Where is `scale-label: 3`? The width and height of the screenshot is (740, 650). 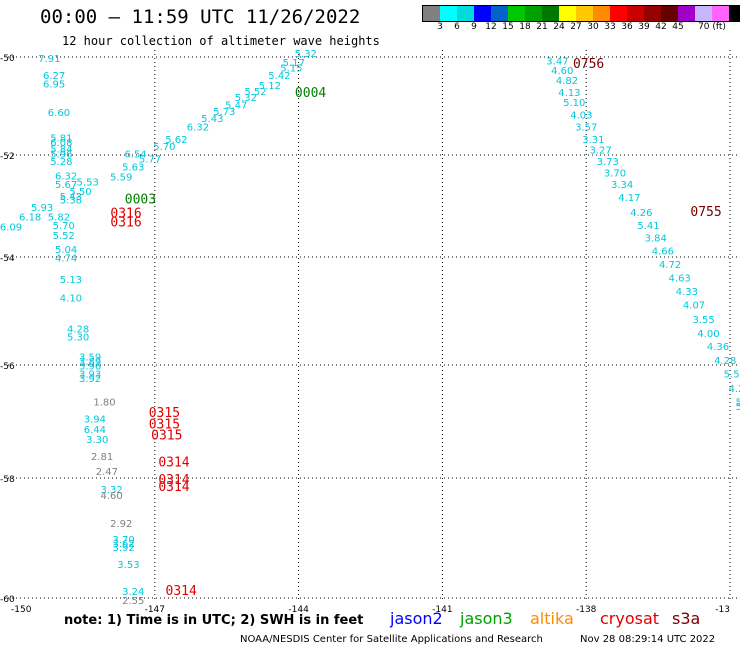 scale-label: 3 is located at coordinates (440, 27).